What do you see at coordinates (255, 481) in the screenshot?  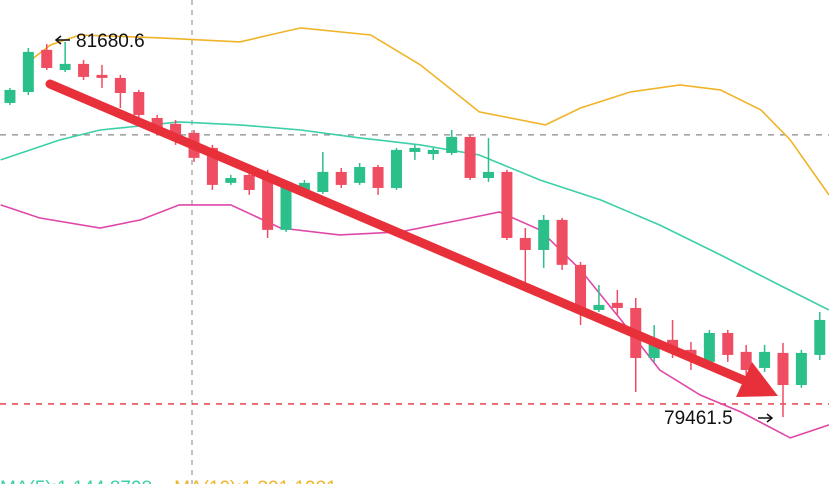 I see `legend-item: MA(10):1,391.1981` at bounding box center [255, 481].